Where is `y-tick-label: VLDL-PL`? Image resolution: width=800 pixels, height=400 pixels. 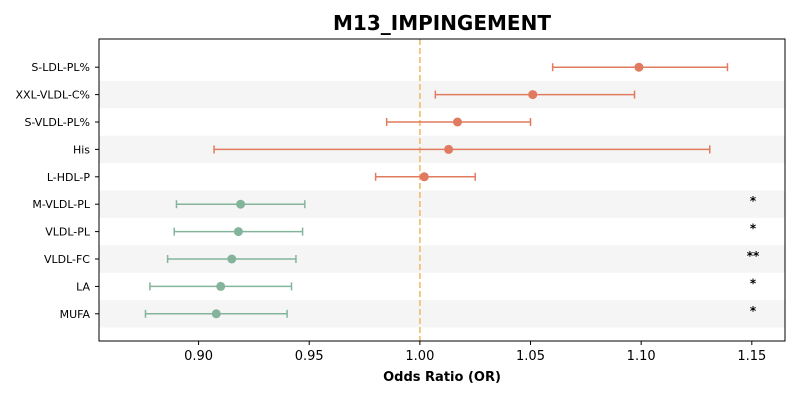
y-tick-label: VLDL-PL is located at coordinates (68, 232).